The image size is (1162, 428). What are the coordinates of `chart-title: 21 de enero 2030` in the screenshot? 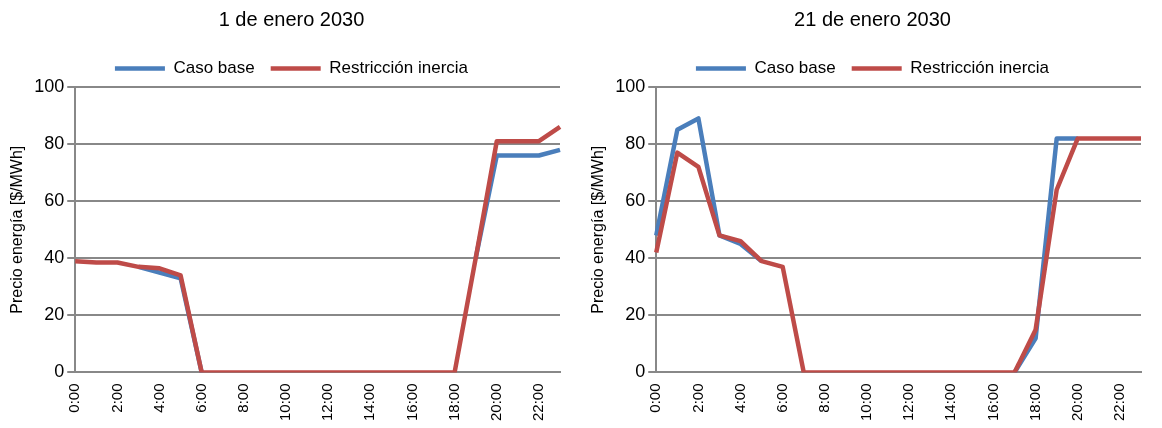 It's located at (872, 18).